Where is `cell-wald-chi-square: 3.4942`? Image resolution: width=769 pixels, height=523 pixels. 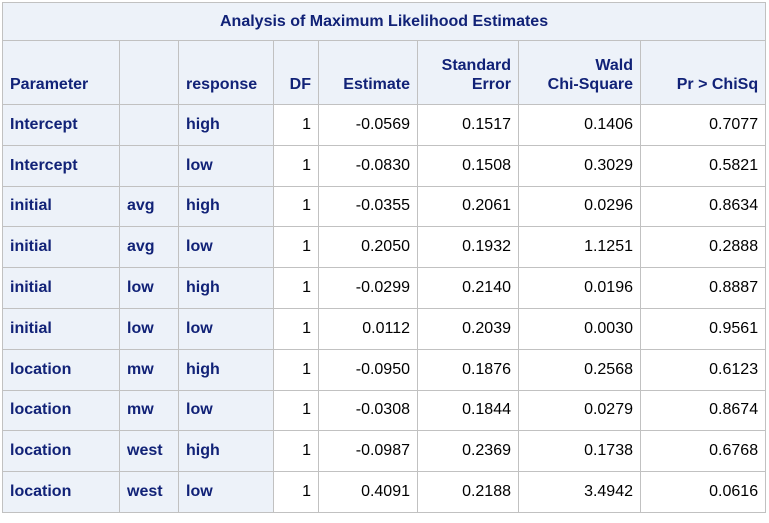
cell-wald-chi-square: 3.4942 is located at coordinates (579, 492).